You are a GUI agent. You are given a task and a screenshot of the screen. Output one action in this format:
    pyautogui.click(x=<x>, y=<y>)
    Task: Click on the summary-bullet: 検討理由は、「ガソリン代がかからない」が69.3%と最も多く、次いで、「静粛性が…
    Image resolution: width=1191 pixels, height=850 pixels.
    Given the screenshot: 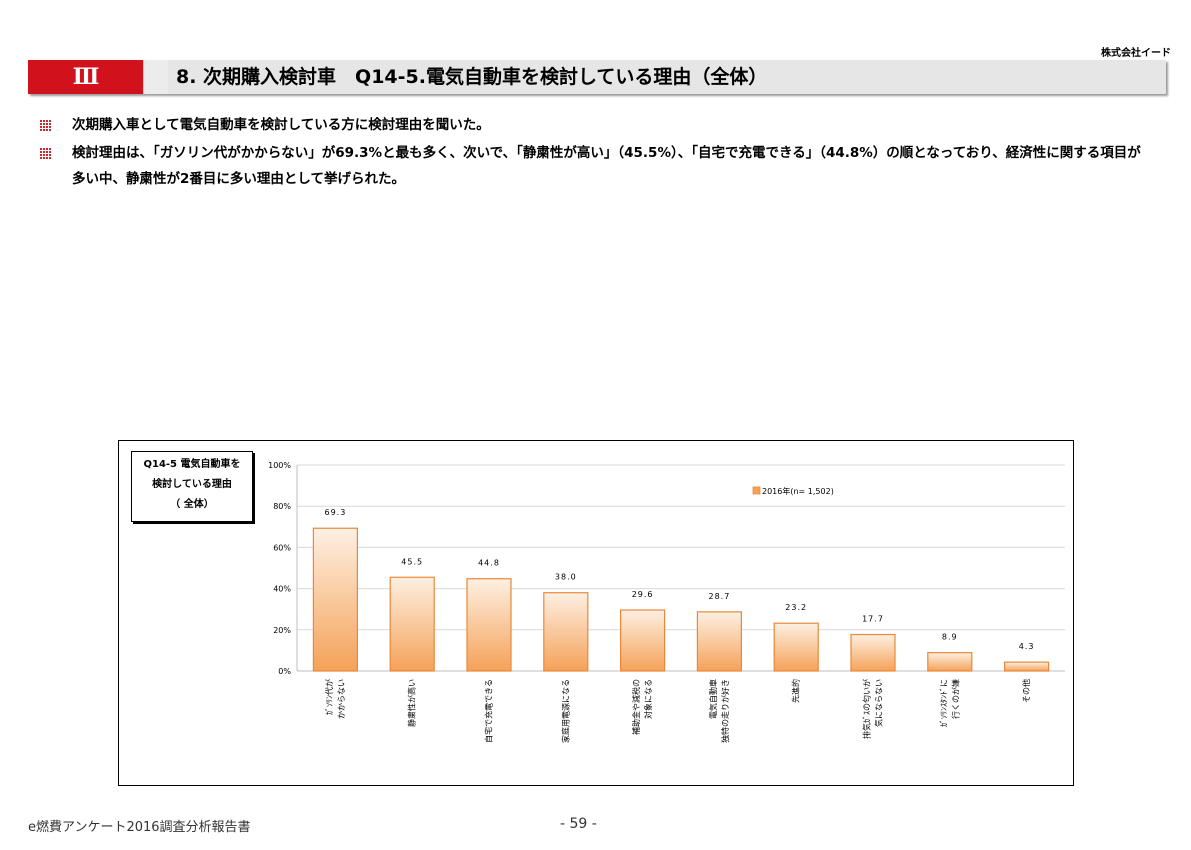 What is the action you would take?
    pyautogui.click(x=593, y=166)
    